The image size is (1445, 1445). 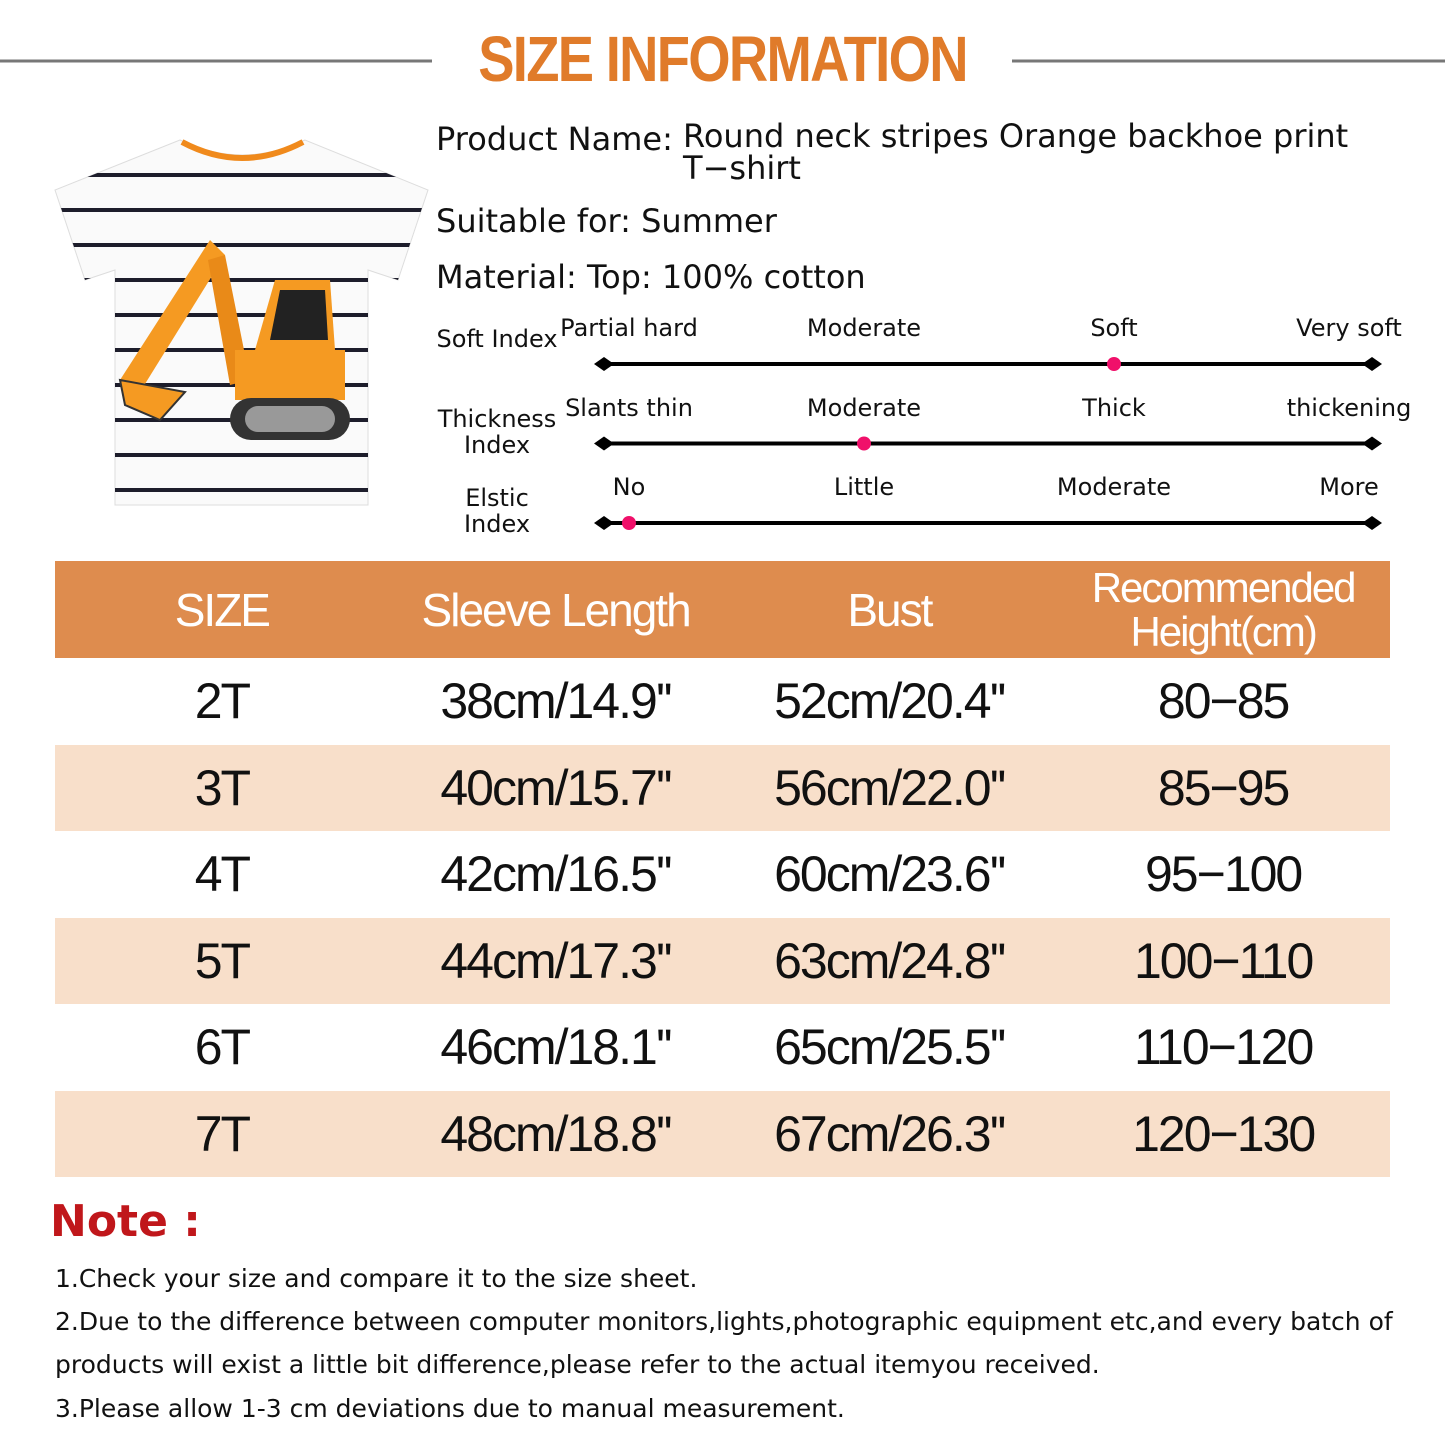 What do you see at coordinates (726, 277) in the screenshot?
I see `value: Top: 100% cotton` at bounding box center [726, 277].